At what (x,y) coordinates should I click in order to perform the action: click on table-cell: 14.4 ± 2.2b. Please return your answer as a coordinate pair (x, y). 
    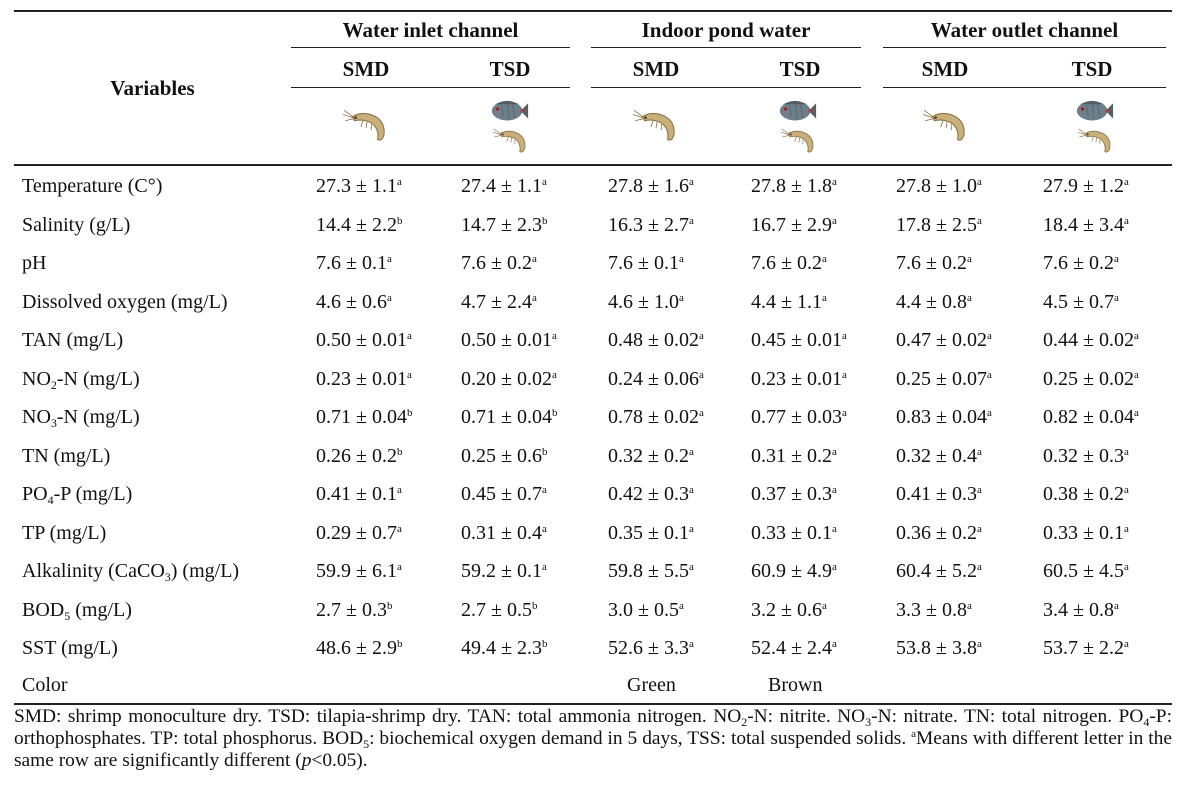
    Looking at the image, I should click on (359, 224).